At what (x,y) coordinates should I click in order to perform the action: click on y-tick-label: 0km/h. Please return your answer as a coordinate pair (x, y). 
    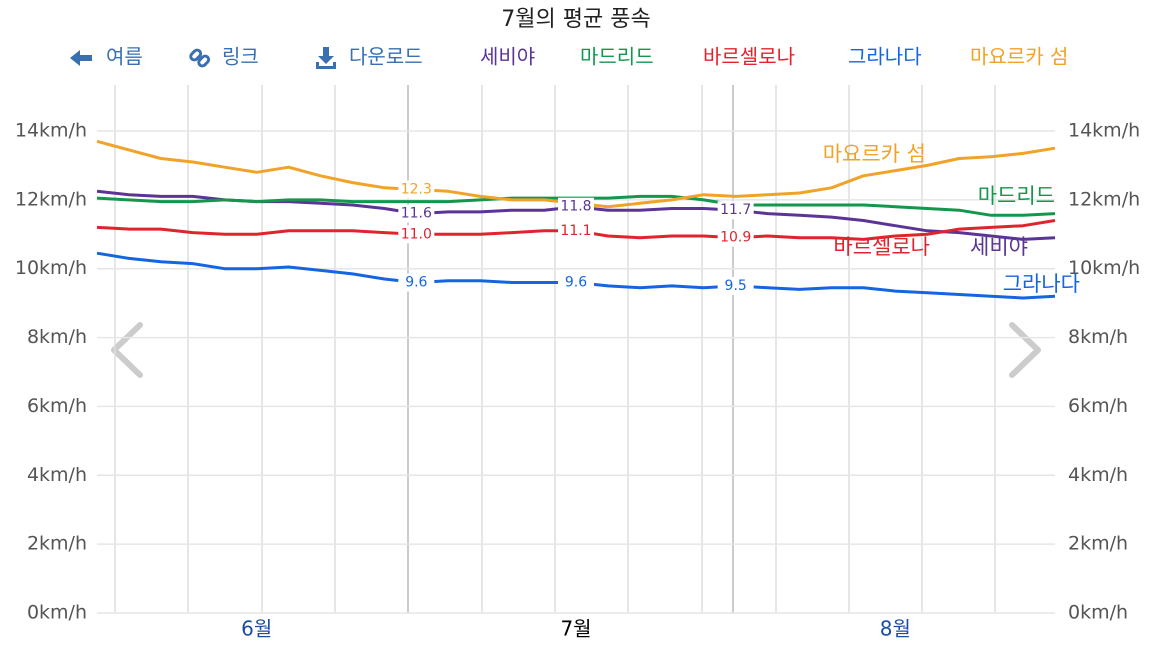
    Looking at the image, I should click on (57, 613).